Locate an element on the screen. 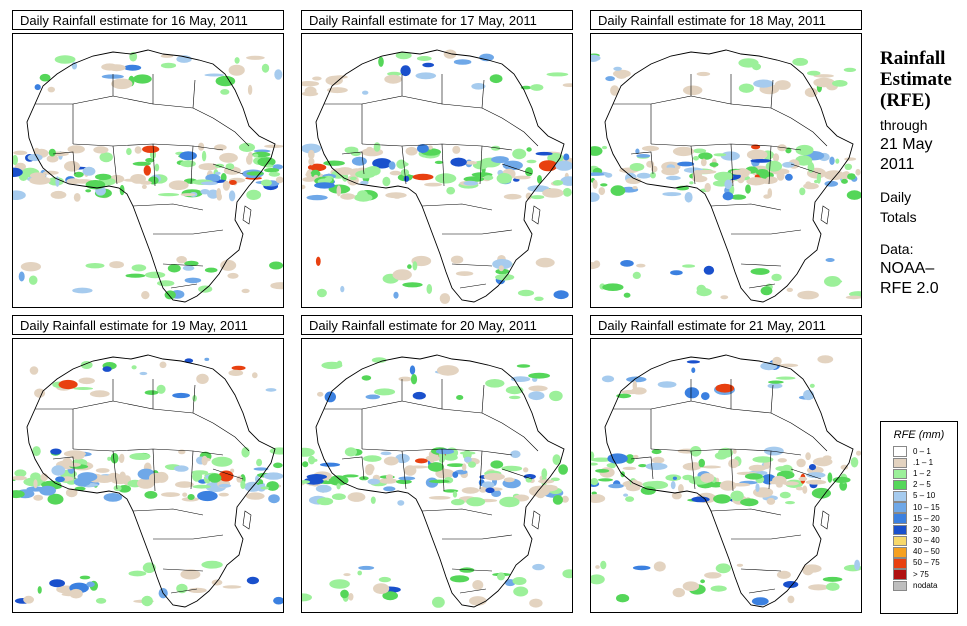  legend-title: RFE (mm) is located at coordinates (919, 435).